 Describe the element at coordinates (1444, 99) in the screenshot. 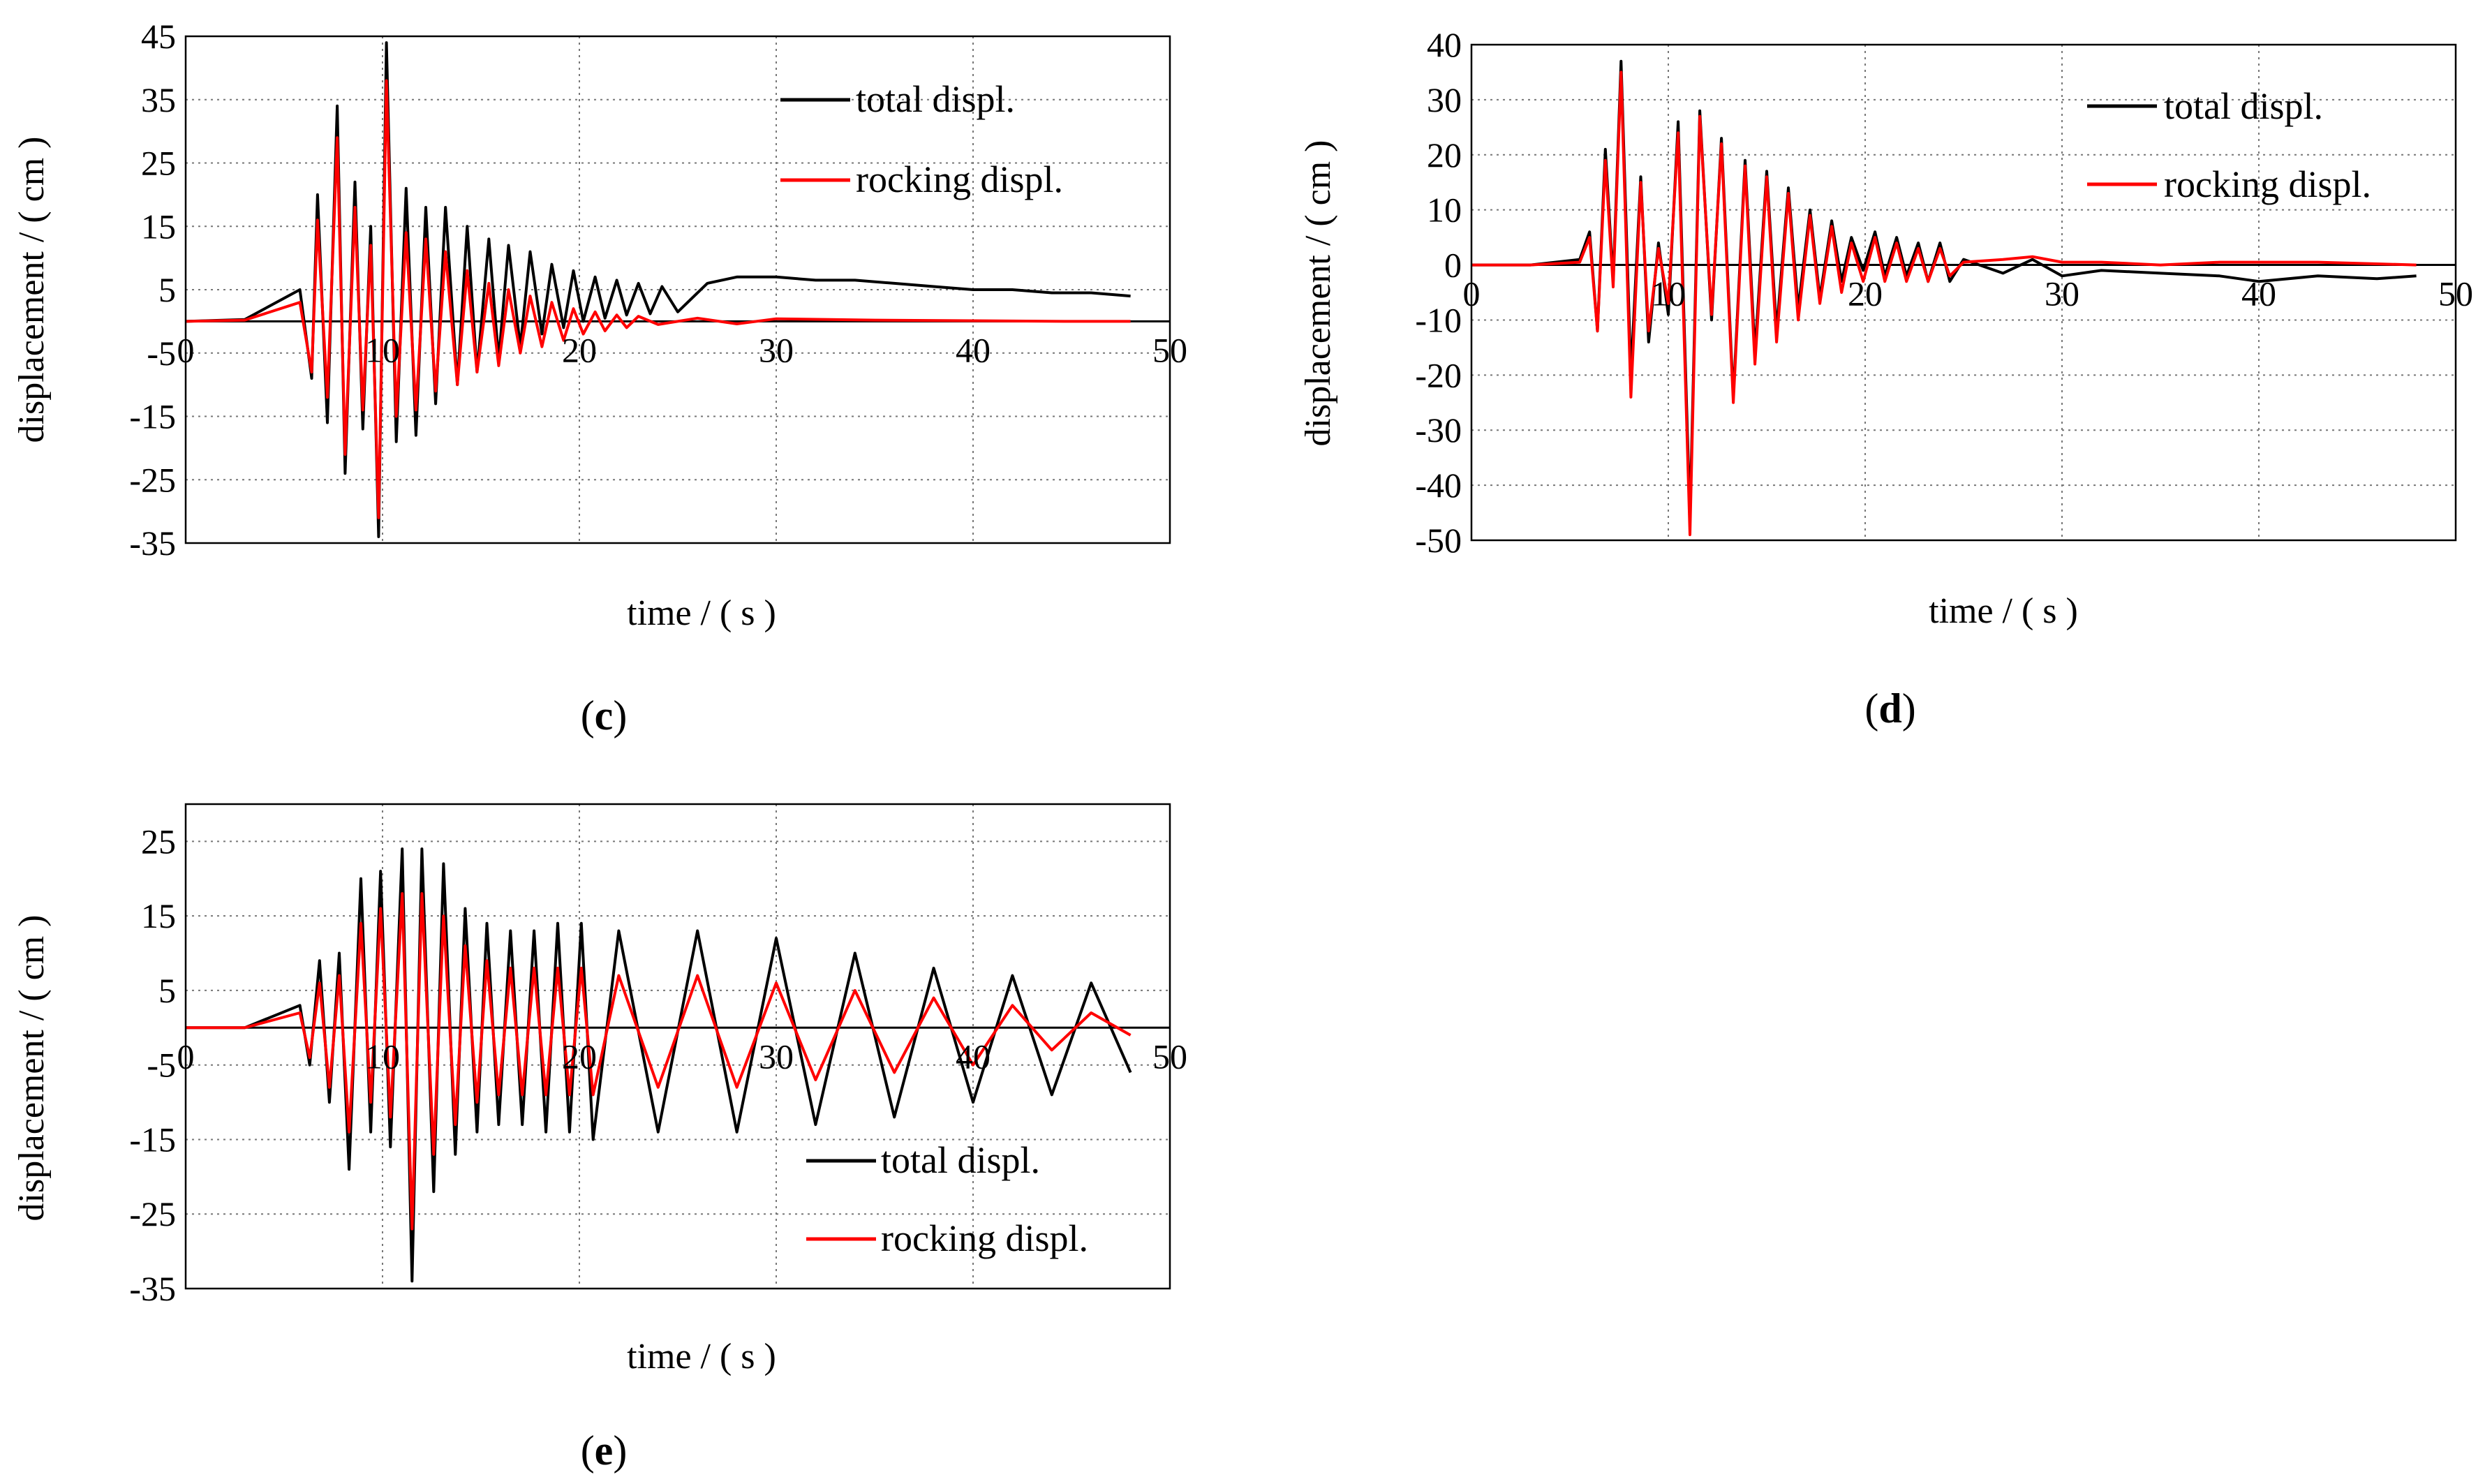

I see `y-tick-label: 30` at that location.